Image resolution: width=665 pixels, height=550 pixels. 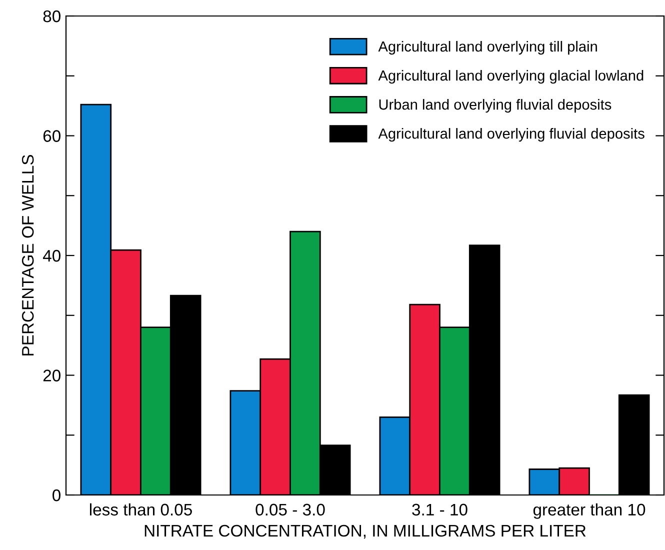 I want to click on y-tick-label: 80, so click(x=51, y=16).